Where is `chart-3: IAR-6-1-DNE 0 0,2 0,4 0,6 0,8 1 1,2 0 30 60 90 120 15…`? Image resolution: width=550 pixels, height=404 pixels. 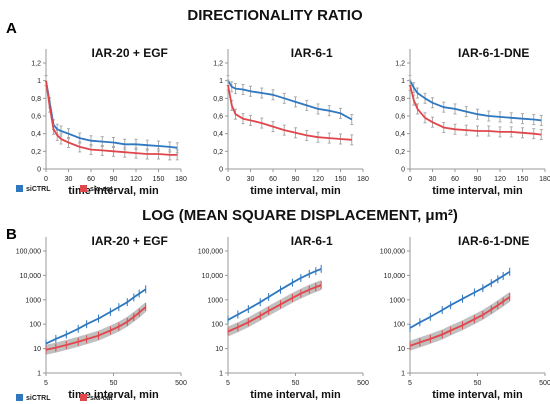
chart-3: IAR-6-1-DNE 0 0,2 0,4 0,6 0,8 1 1,2 0 30 60 90 120 15… is located at coordinates (472, 121).